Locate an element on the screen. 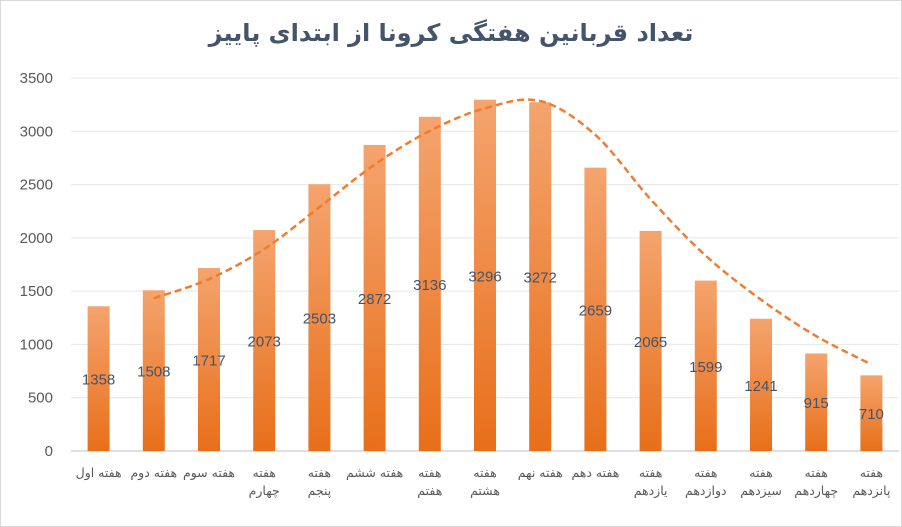 This screenshot has height=527, width=902. x-tick-label: هفته دوم is located at coordinates (153, 473).